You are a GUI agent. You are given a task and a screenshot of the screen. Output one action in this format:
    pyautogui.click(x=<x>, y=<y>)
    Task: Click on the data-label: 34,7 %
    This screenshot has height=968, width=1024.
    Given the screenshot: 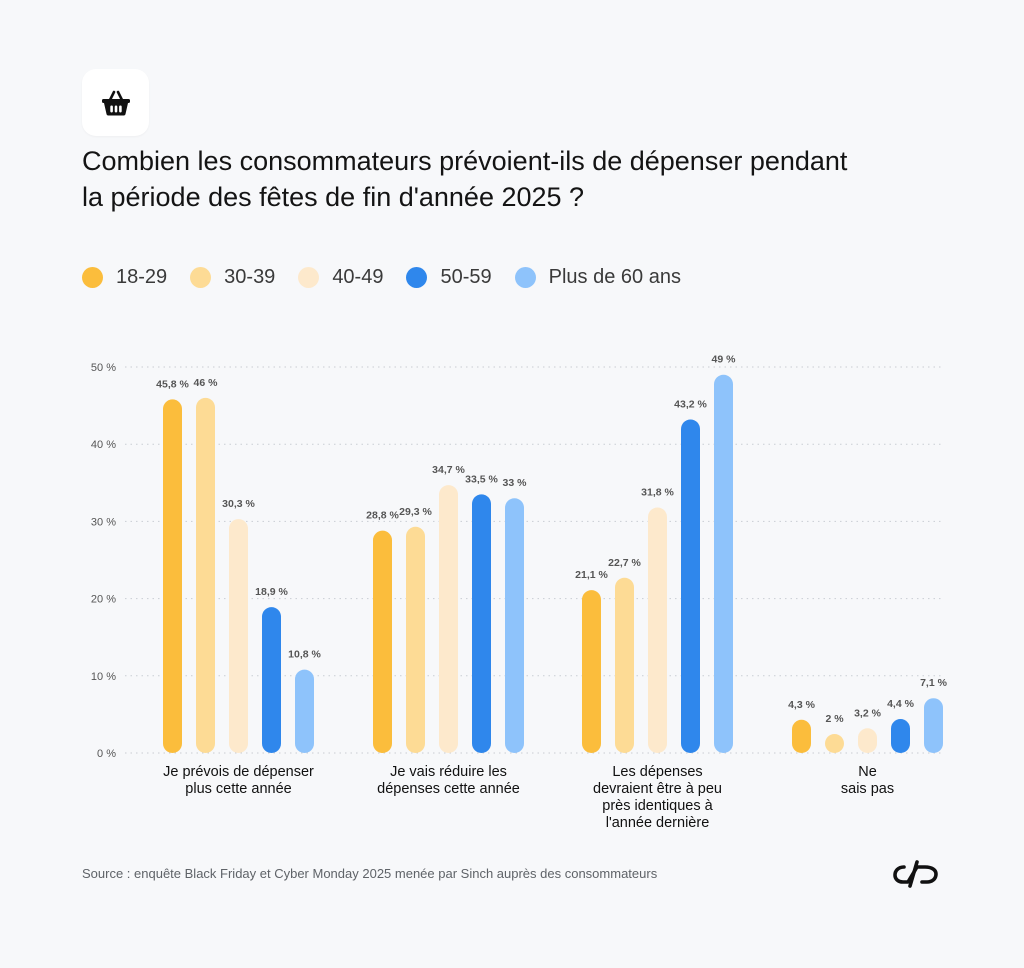 What is the action you would take?
    pyautogui.click(x=448, y=470)
    